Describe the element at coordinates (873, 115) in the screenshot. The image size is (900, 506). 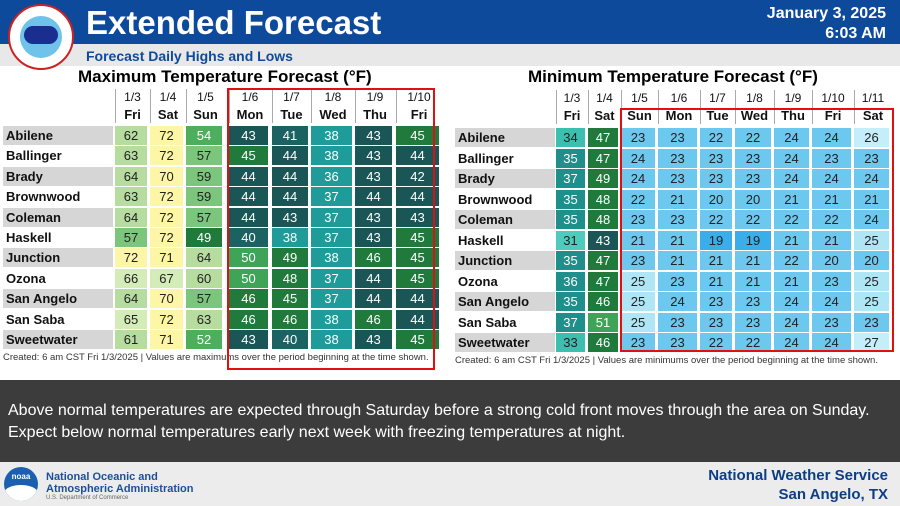
I see `column-day: Sat` at that location.